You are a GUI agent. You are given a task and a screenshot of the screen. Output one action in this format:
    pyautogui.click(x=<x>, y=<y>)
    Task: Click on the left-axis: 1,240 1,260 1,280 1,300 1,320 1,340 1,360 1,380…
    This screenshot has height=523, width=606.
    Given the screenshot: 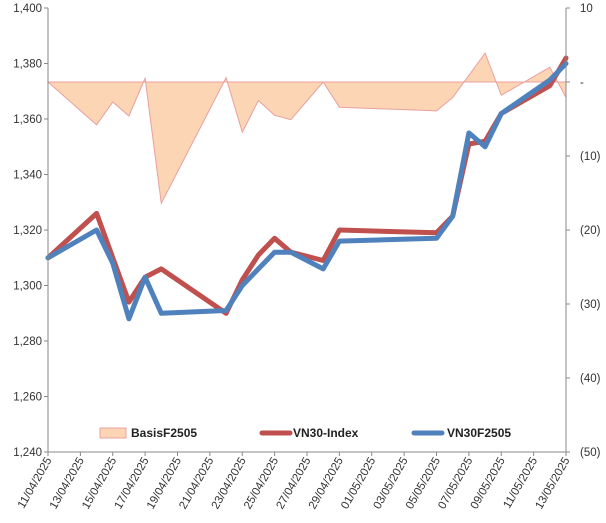 What is the action you would take?
    pyautogui.click(x=31, y=231)
    